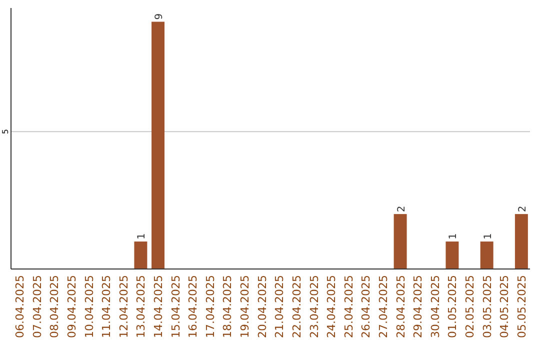 This screenshot has width=540, height=340. What do you see at coordinates (418, 306) in the screenshot?
I see `x-tick-label: 29.04.2025` at bounding box center [418, 306].